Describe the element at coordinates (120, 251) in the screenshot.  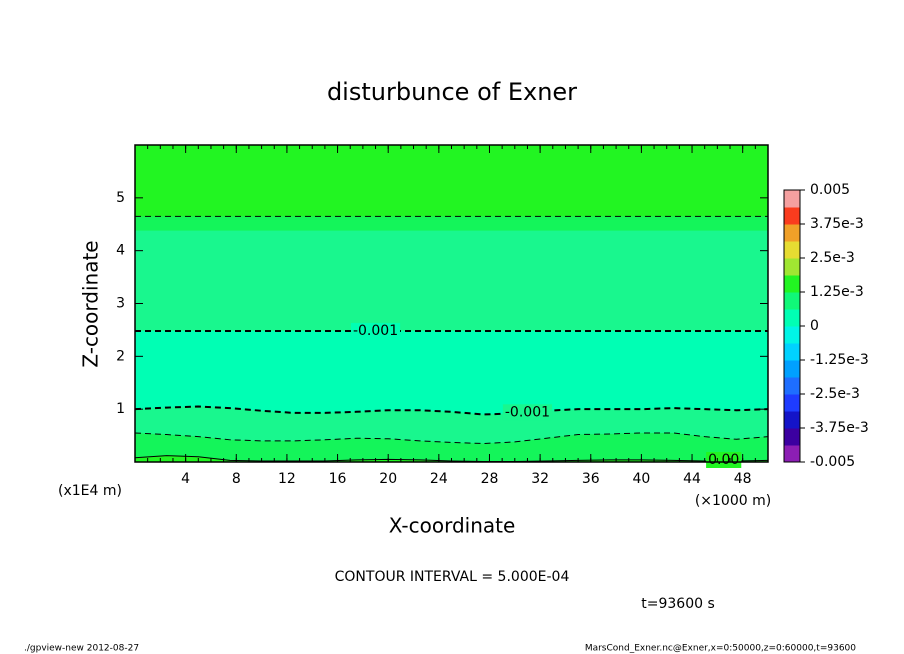
I see `y-tick-label: 4` at that location.